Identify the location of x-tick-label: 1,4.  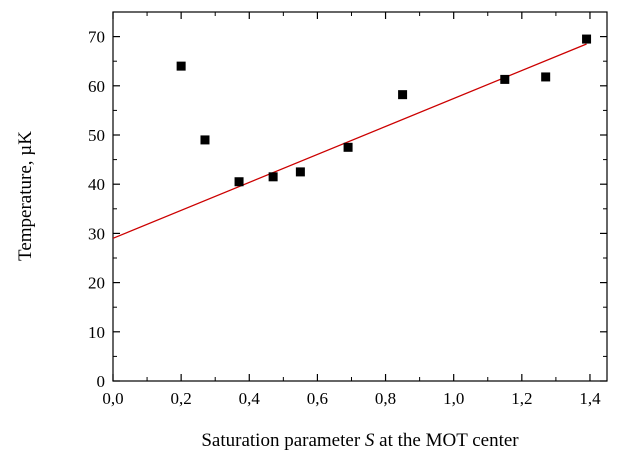
(590, 398).